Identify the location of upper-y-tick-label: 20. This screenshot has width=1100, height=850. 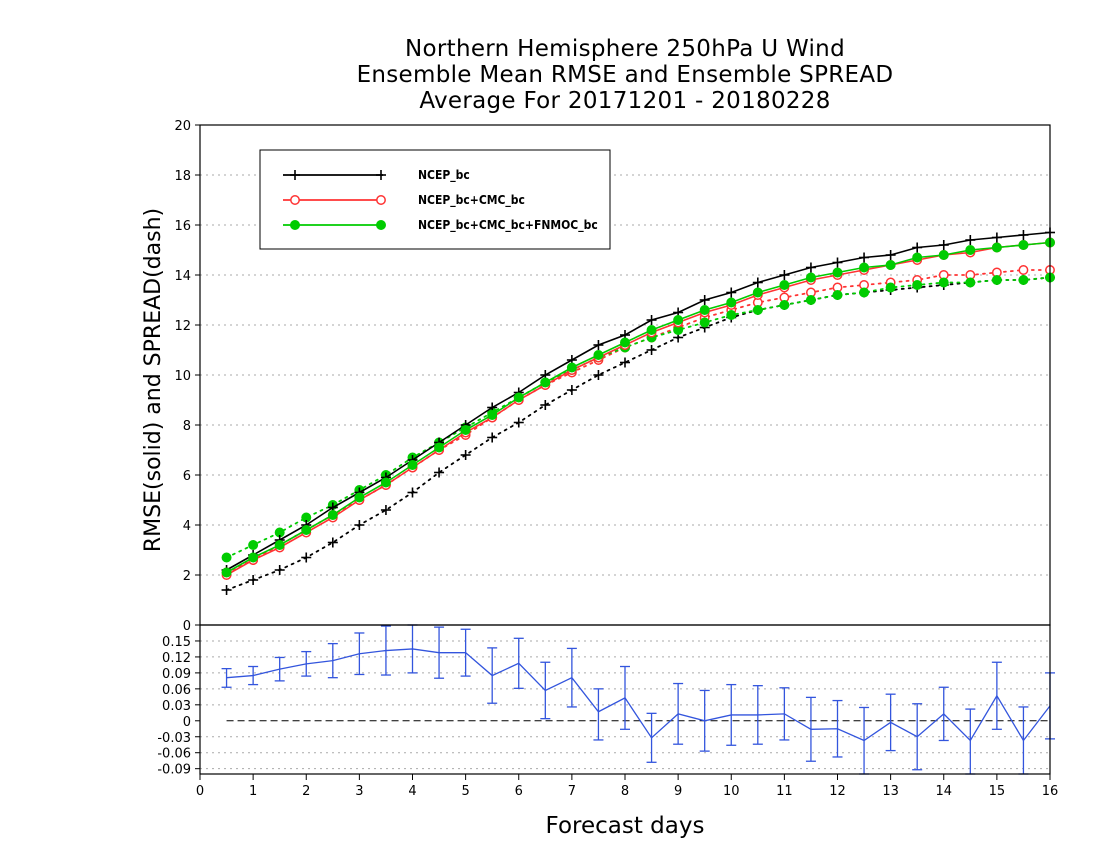
(182, 126).